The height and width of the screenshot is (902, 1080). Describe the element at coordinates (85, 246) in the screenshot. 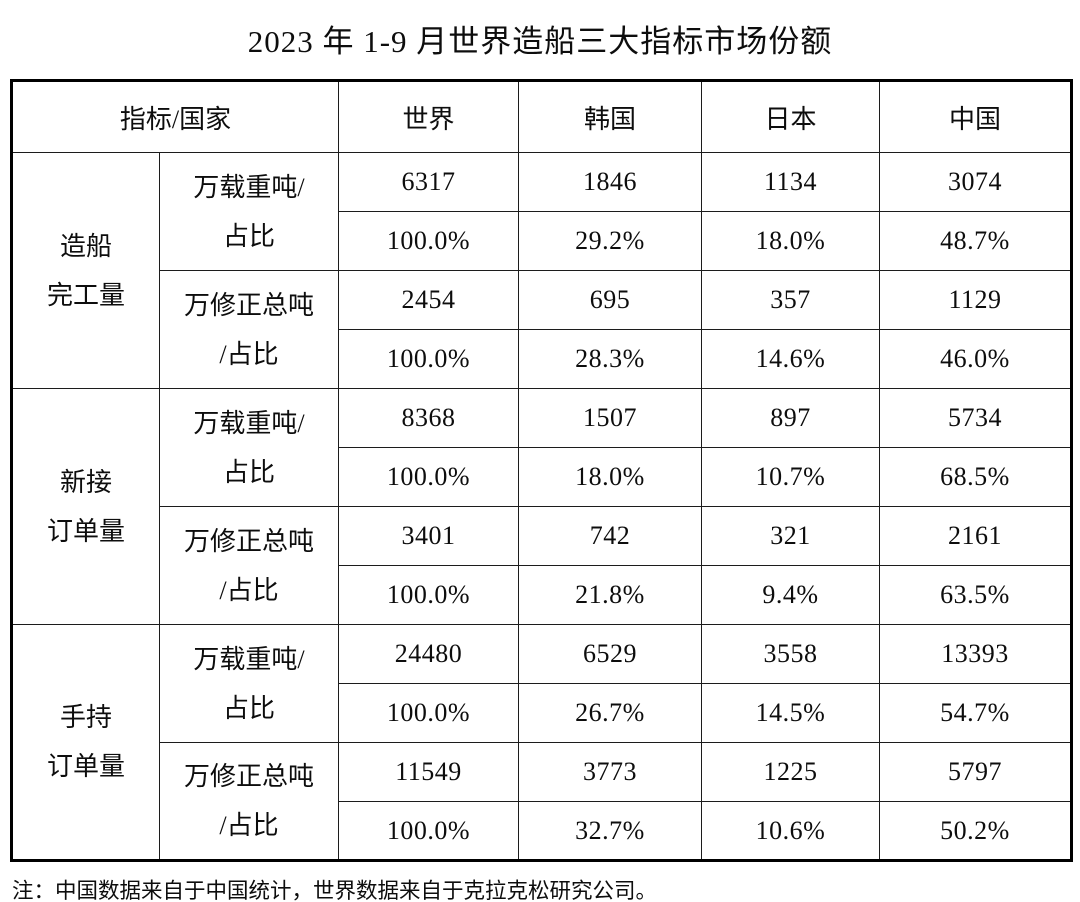

I see `indicator-group-label-line: 造船` at that location.